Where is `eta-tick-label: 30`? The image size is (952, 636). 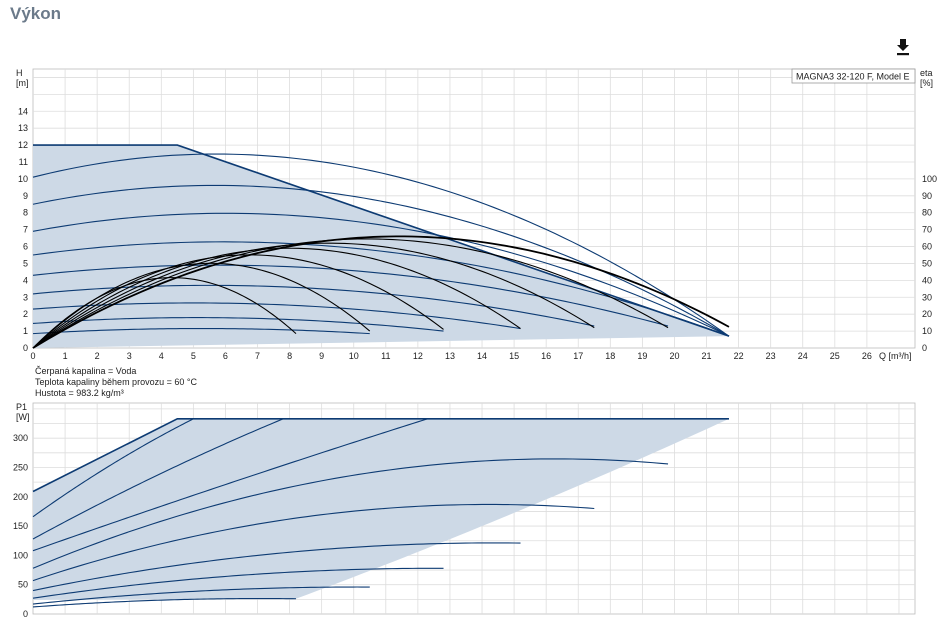
eta-tick-label: 30 is located at coordinates (927, 297).